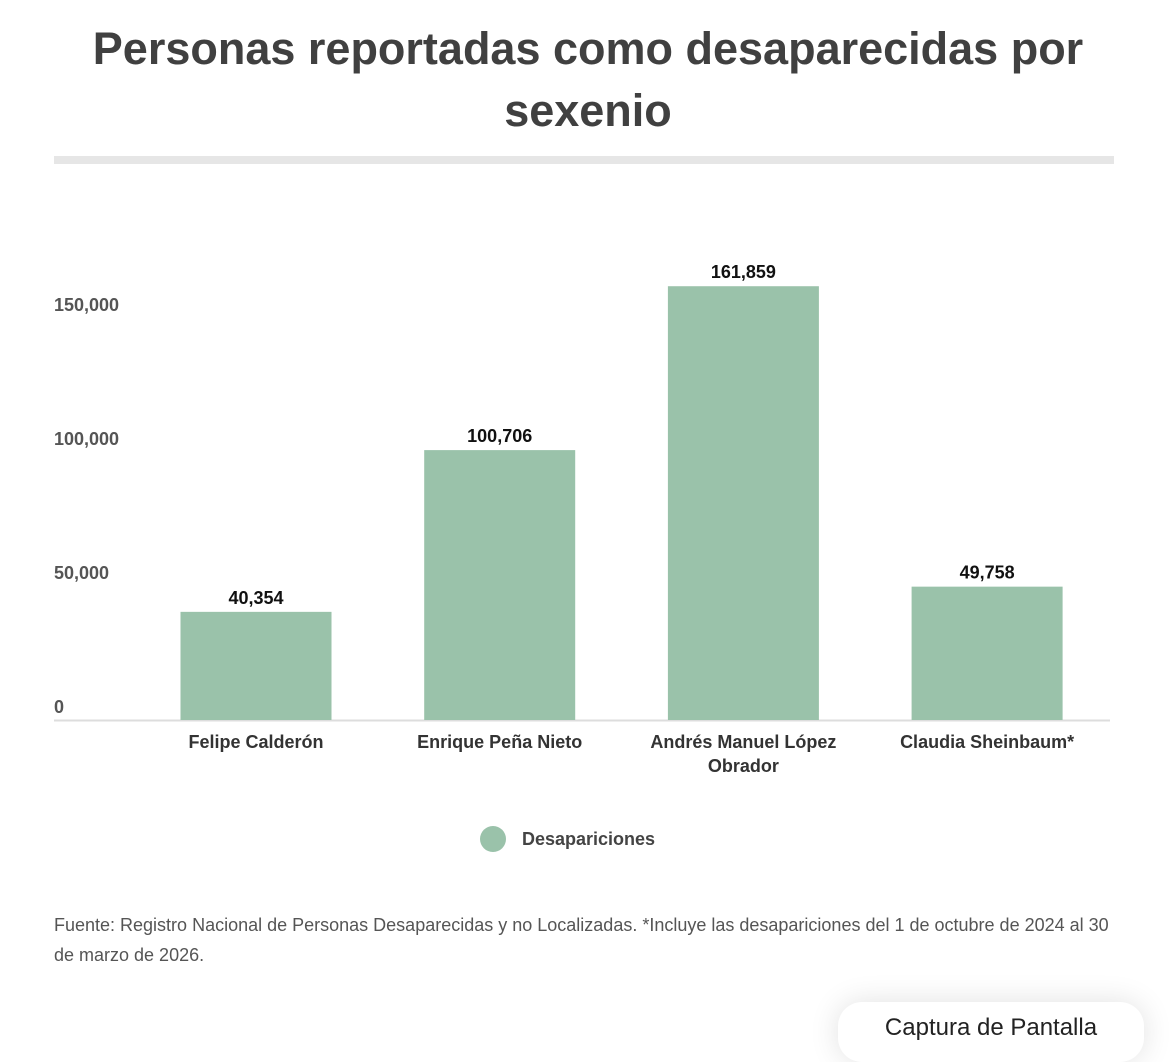  What do you see at coordinates (743, 766) in the screenshot?
I see `x-tick-label: Obrador` at bounding box center [743, 766].